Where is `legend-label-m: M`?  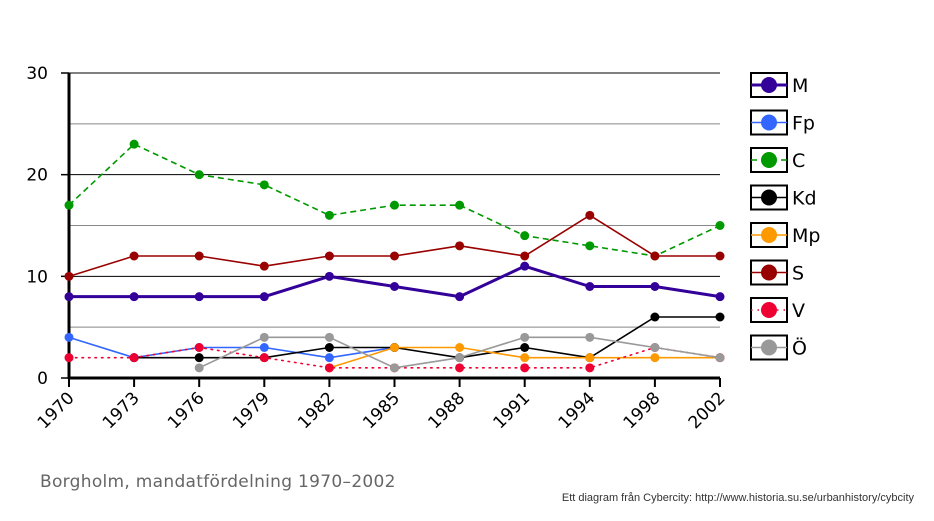
legend-label-m: M is located at coordinates (800, 86).